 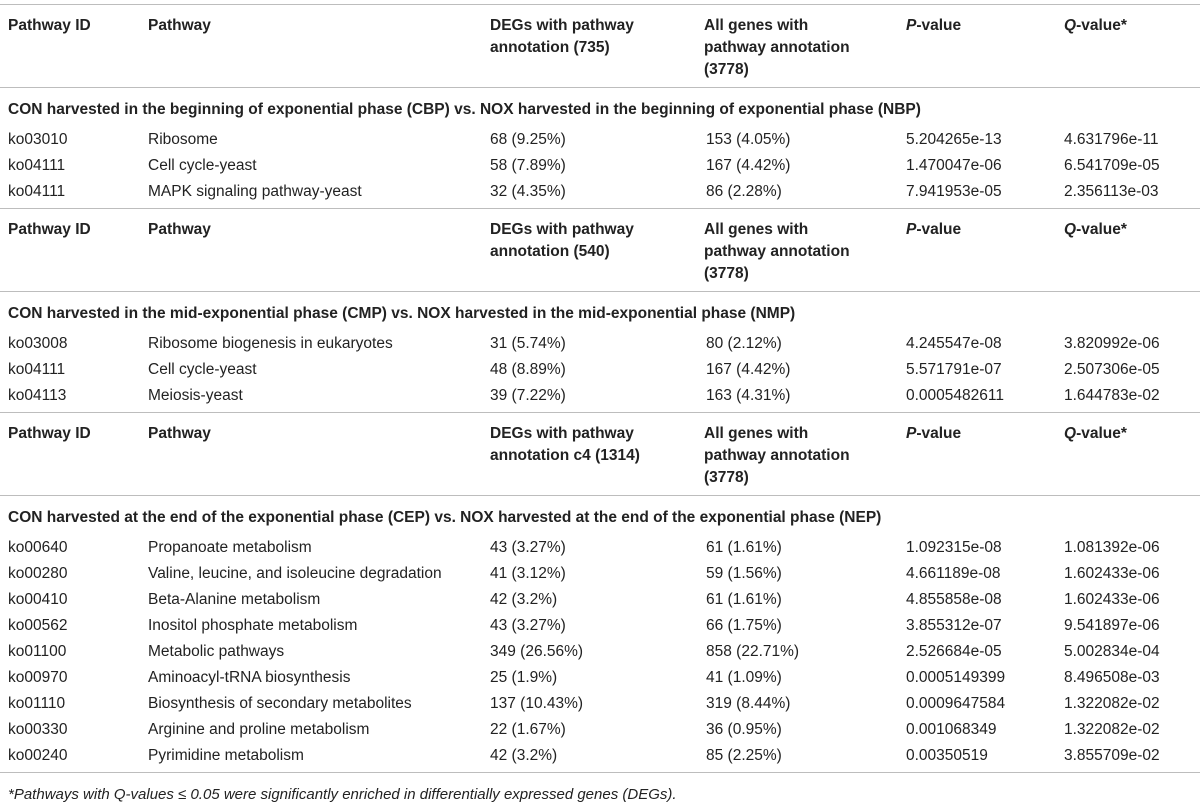 I want to click on cell-pathway: Propanoate metabolism, so click(x=230, y=547).